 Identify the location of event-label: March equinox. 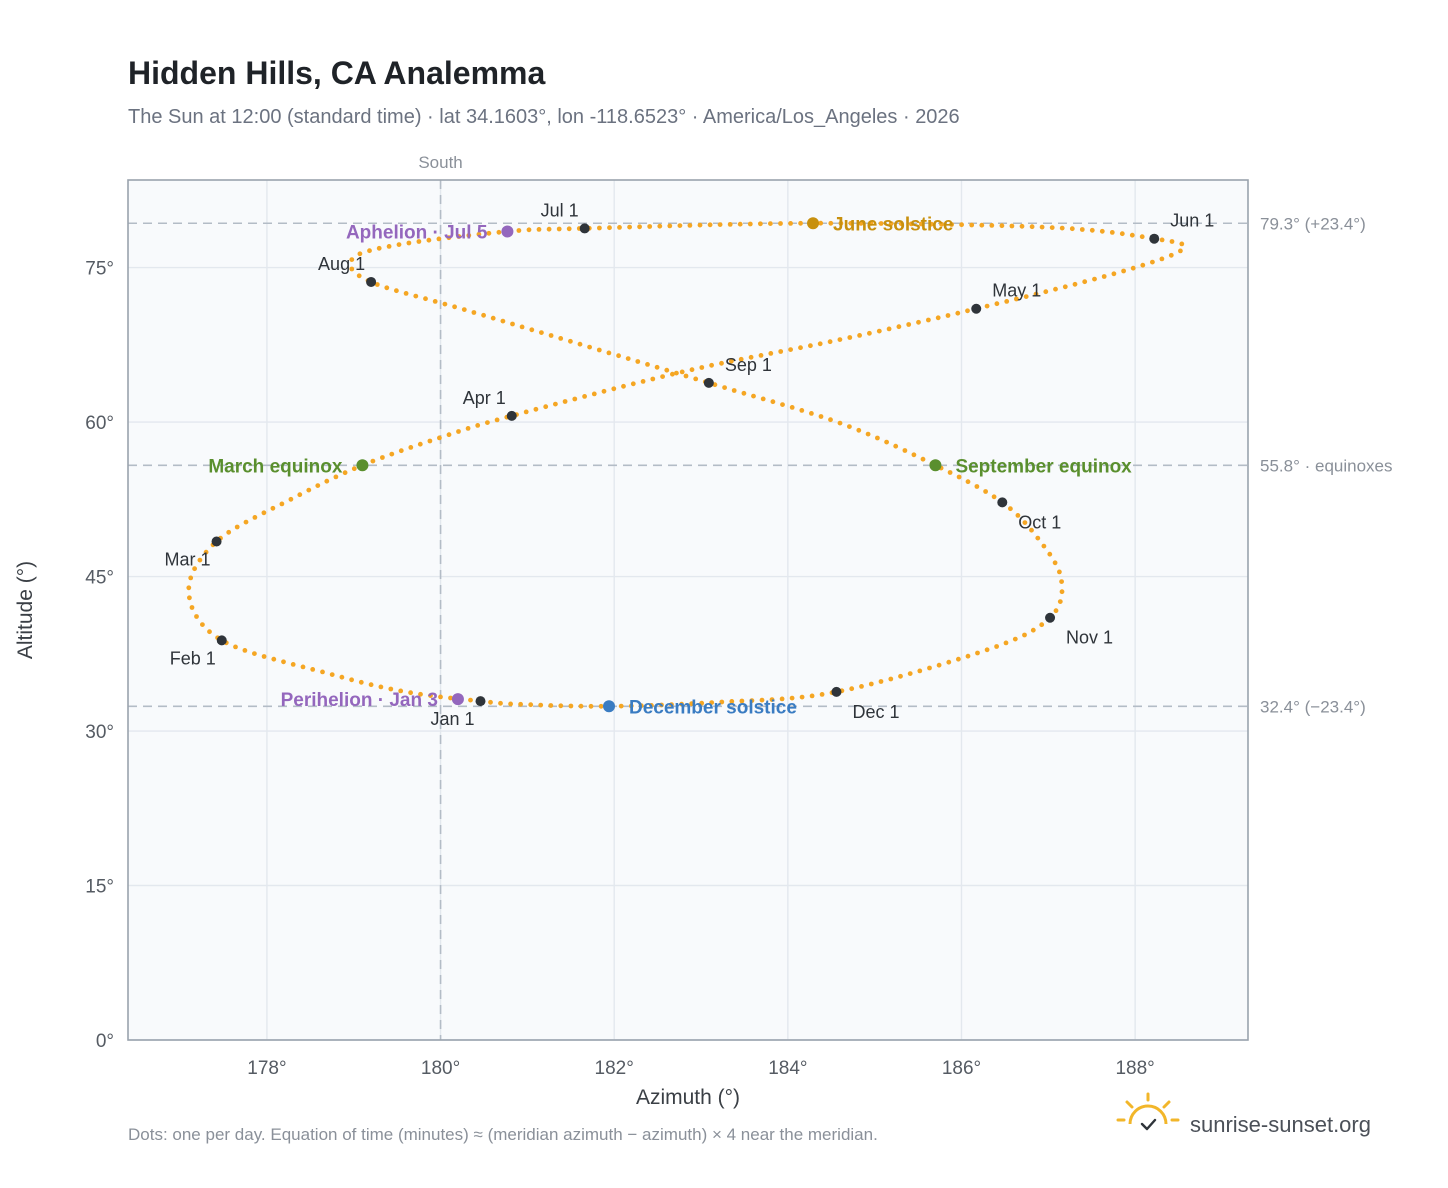
(275, 466).